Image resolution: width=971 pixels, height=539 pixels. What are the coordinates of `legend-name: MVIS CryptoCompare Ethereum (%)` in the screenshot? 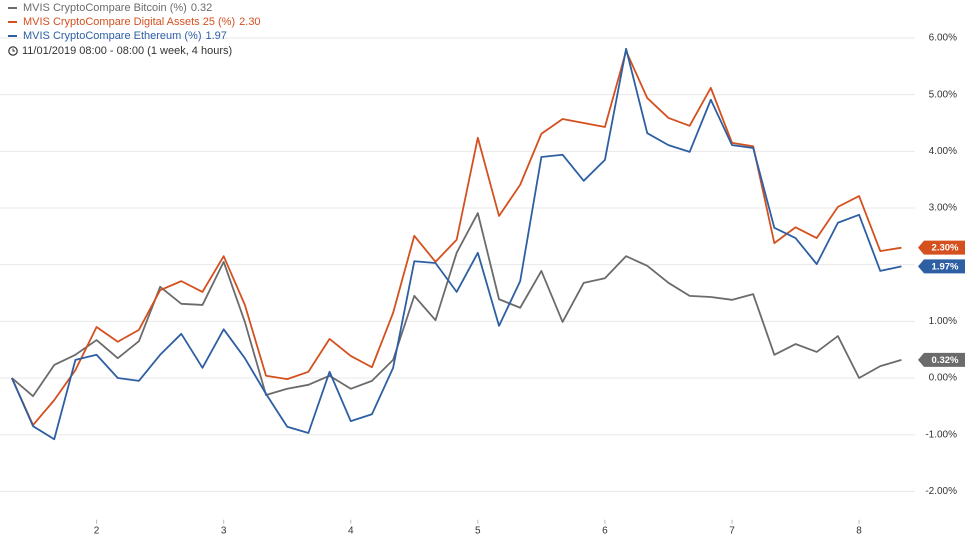 It's located at (112, 36).